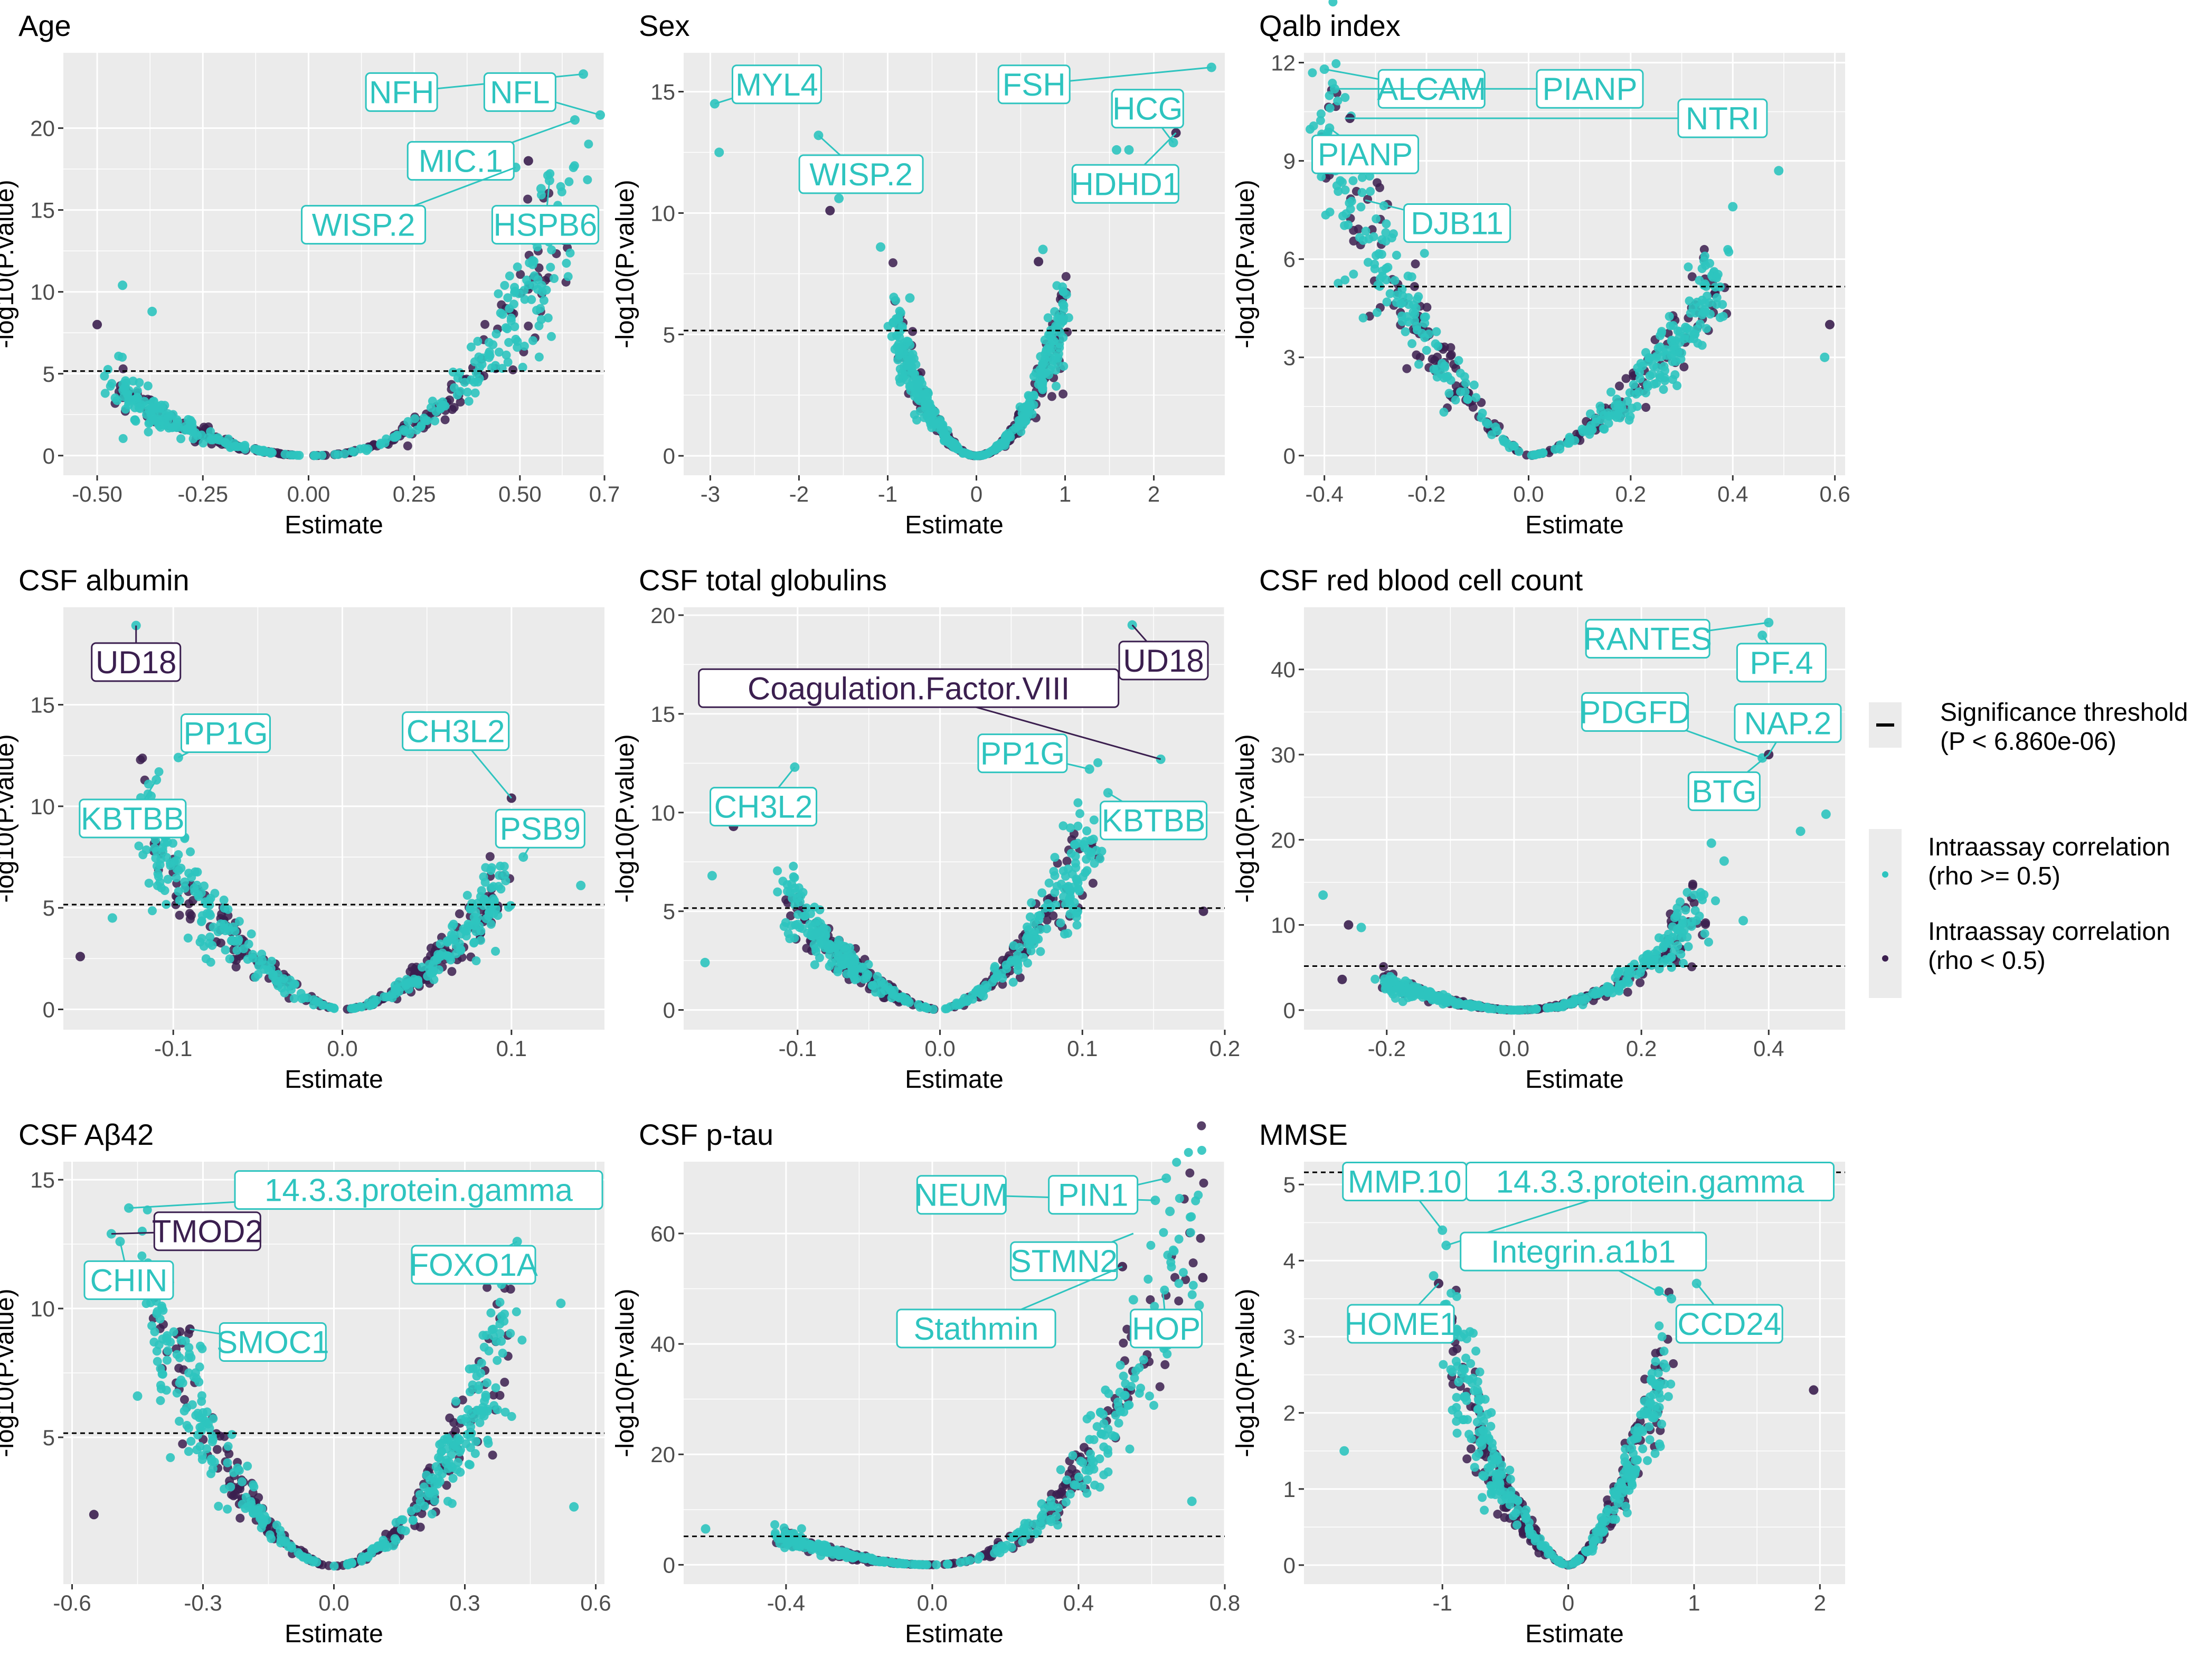 Image resolution: width=2212 pixels, height=1657 pixels. I want to click on x-tick-label: 0.4, so click(1078, 1602).